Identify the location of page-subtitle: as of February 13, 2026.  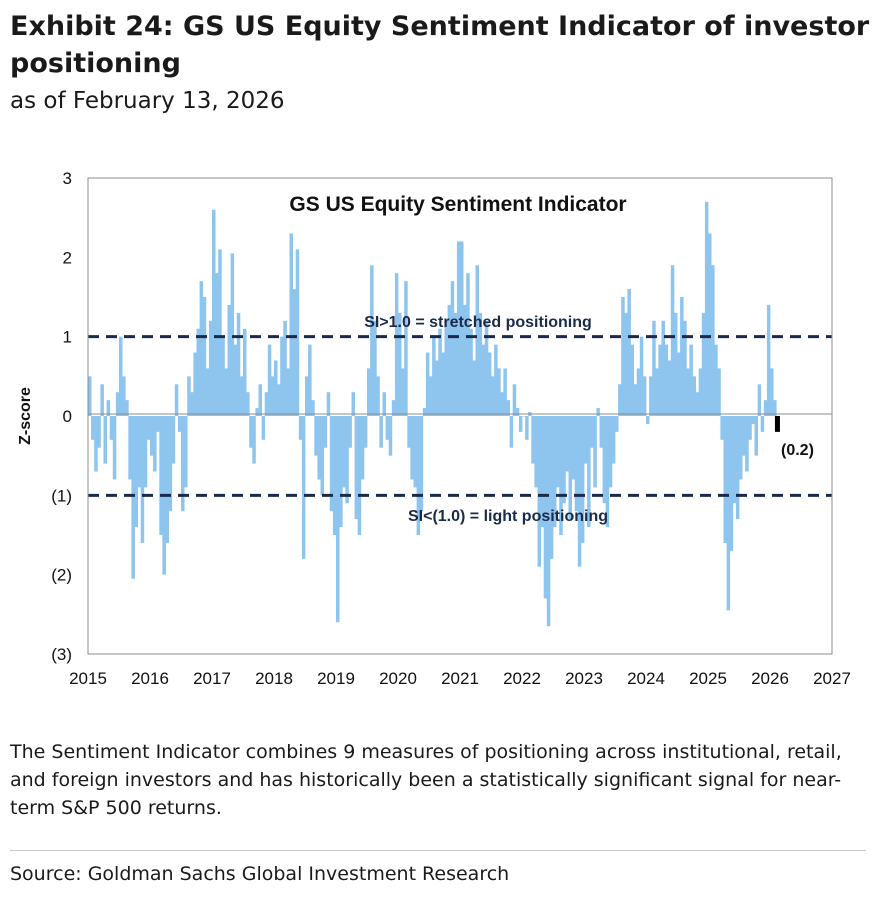
(147, 101).